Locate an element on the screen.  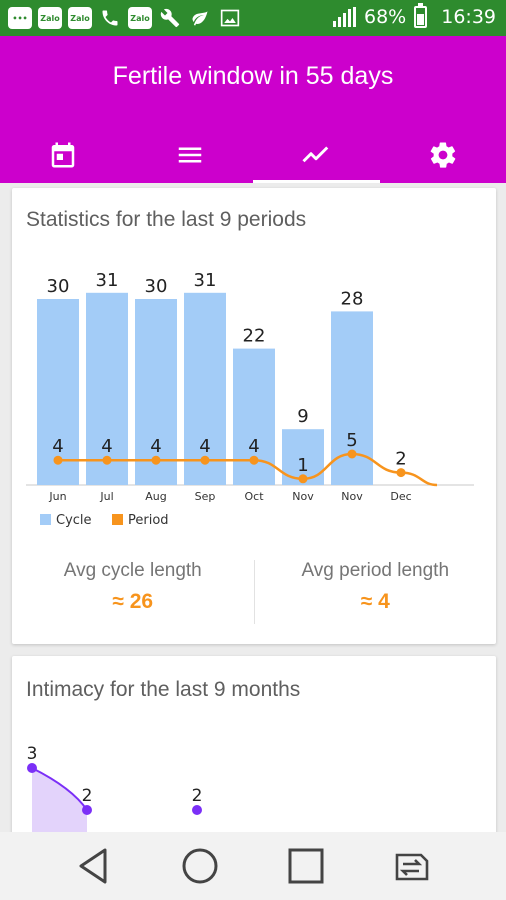
cycle-value-label: 22 is located at coordinates (254, 336).